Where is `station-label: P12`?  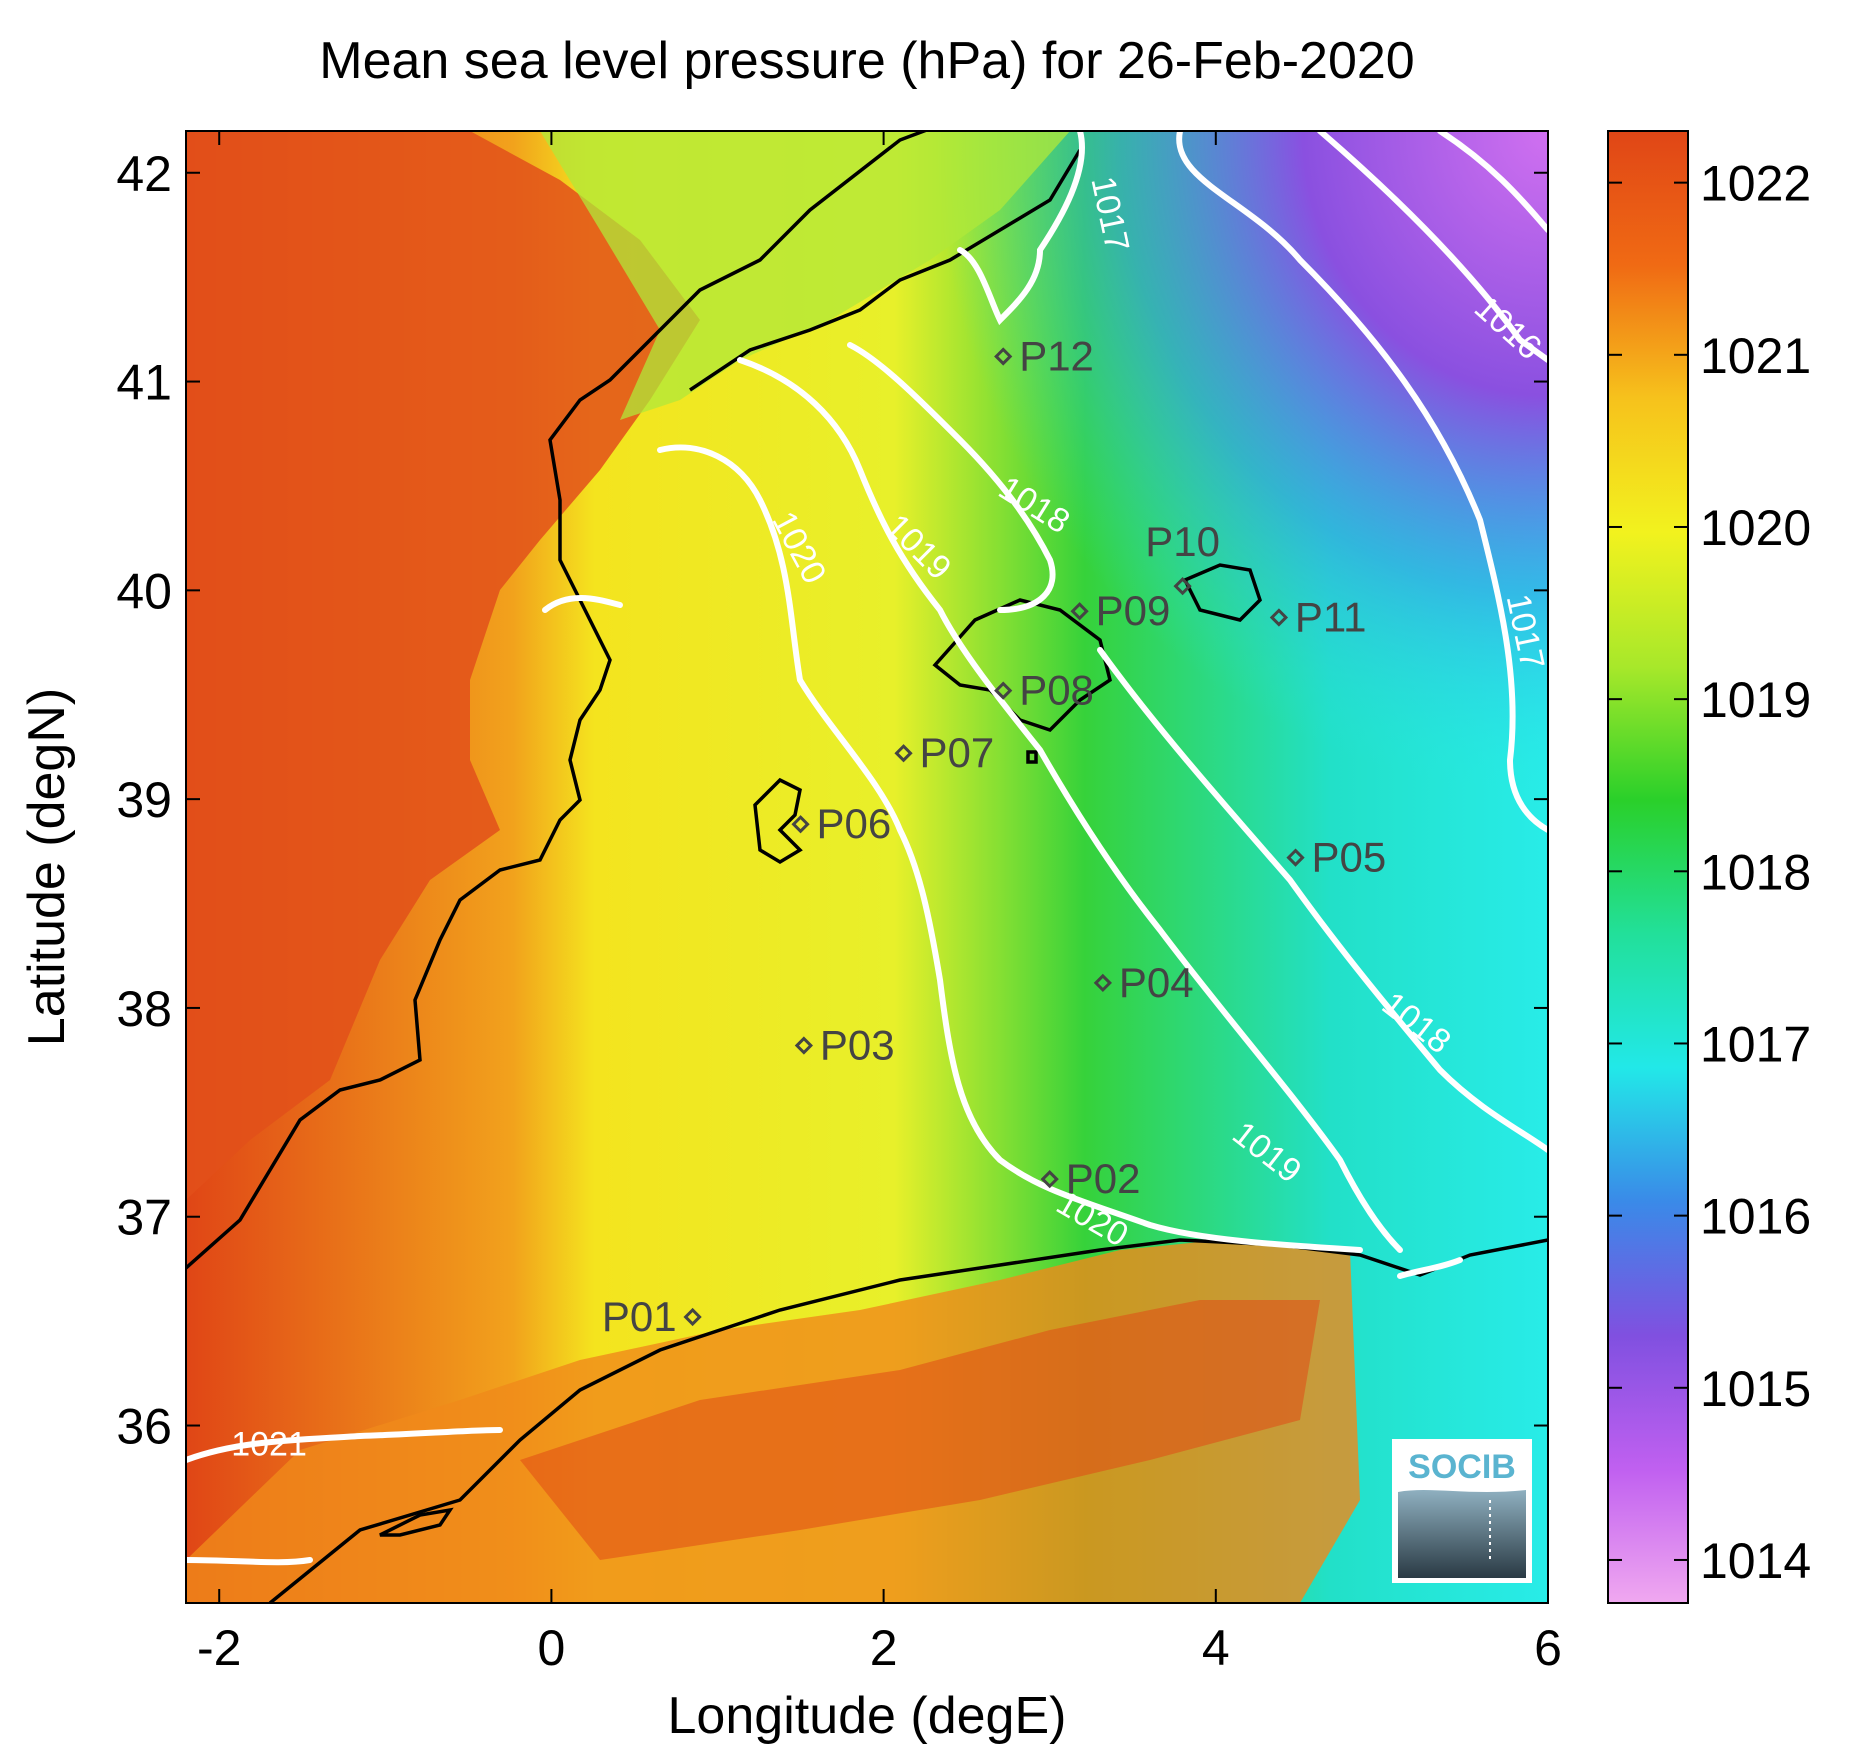
station-label: P12 is located at coordinates (1056, 355).